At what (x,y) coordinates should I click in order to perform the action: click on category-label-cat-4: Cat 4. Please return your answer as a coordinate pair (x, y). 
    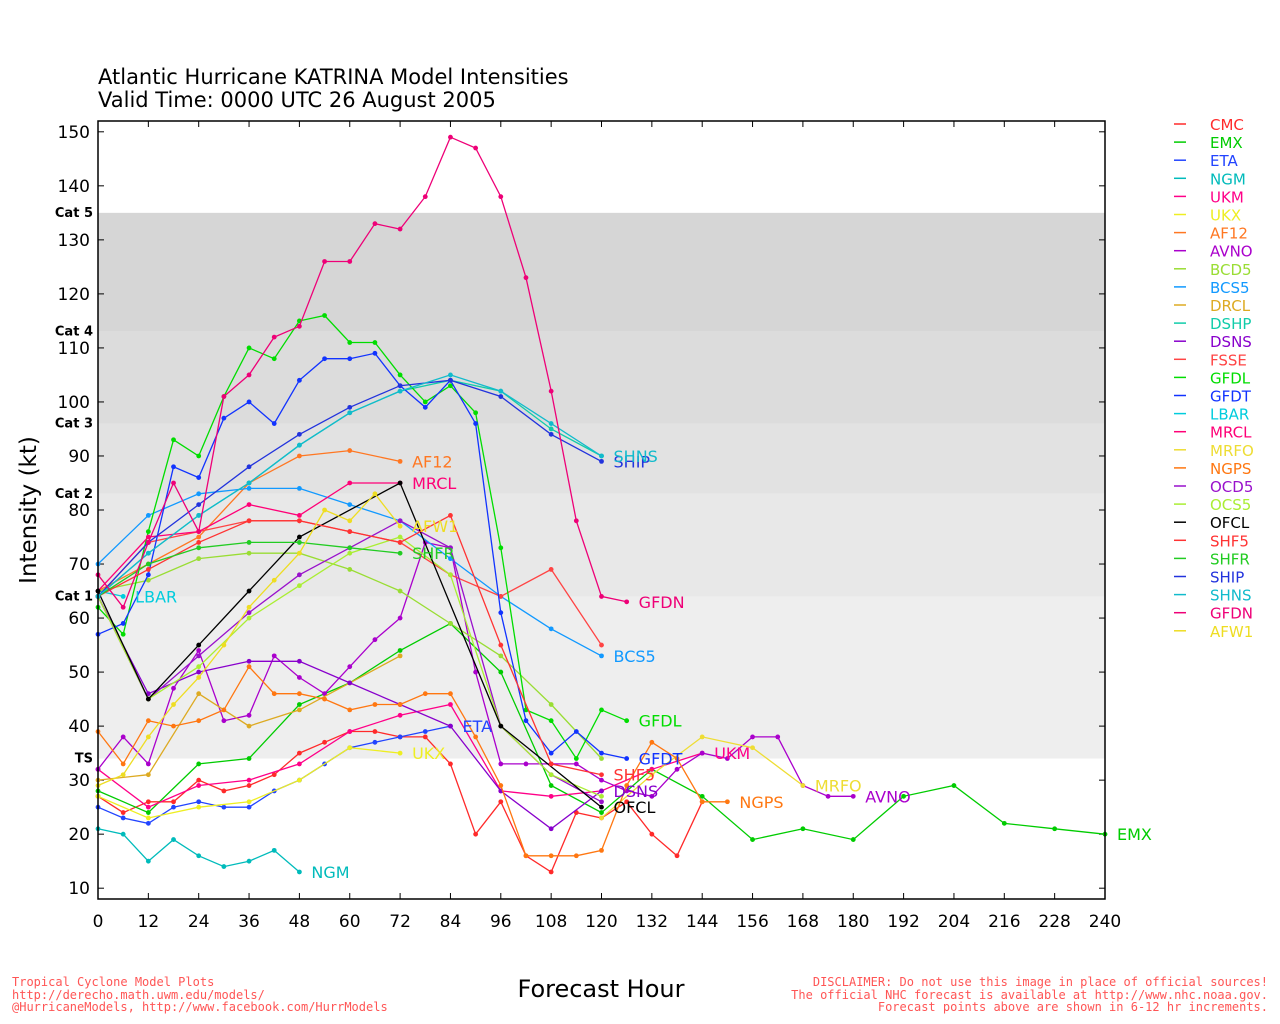
    Looking at the image, I should click on (74, 332).